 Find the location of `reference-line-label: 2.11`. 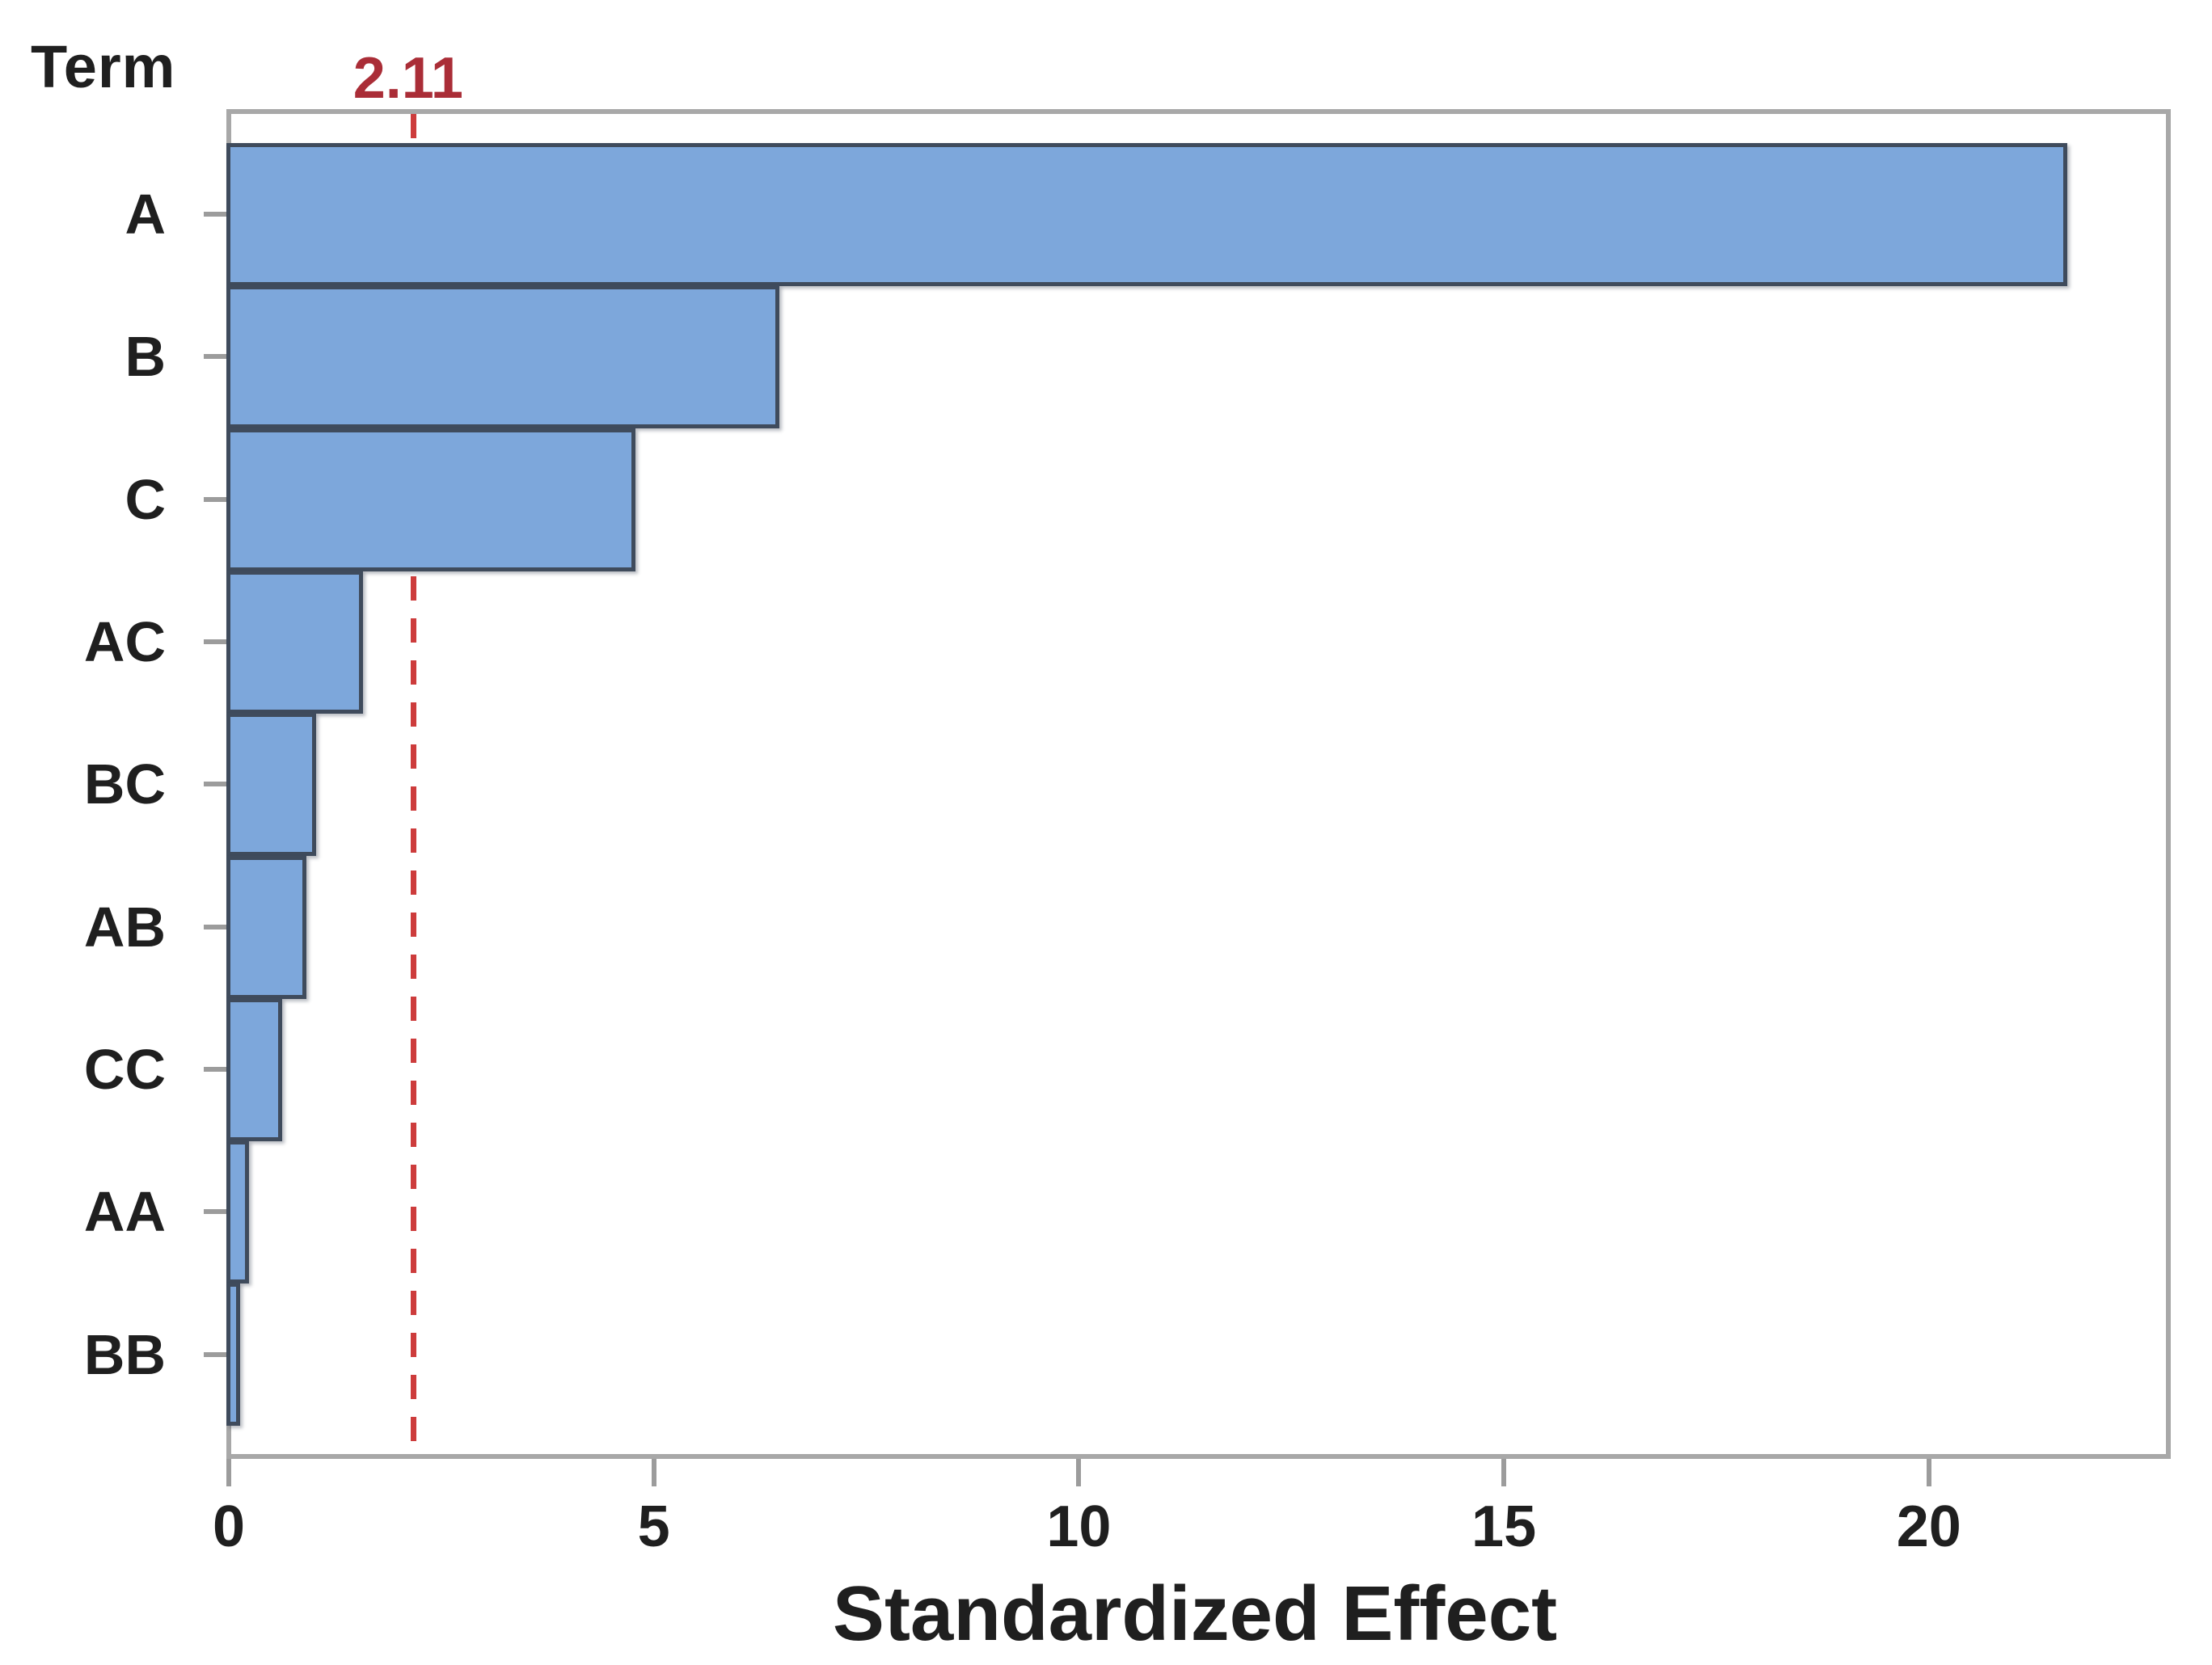

reference-line-label: 2.11 is located at coordinates (408, 79).